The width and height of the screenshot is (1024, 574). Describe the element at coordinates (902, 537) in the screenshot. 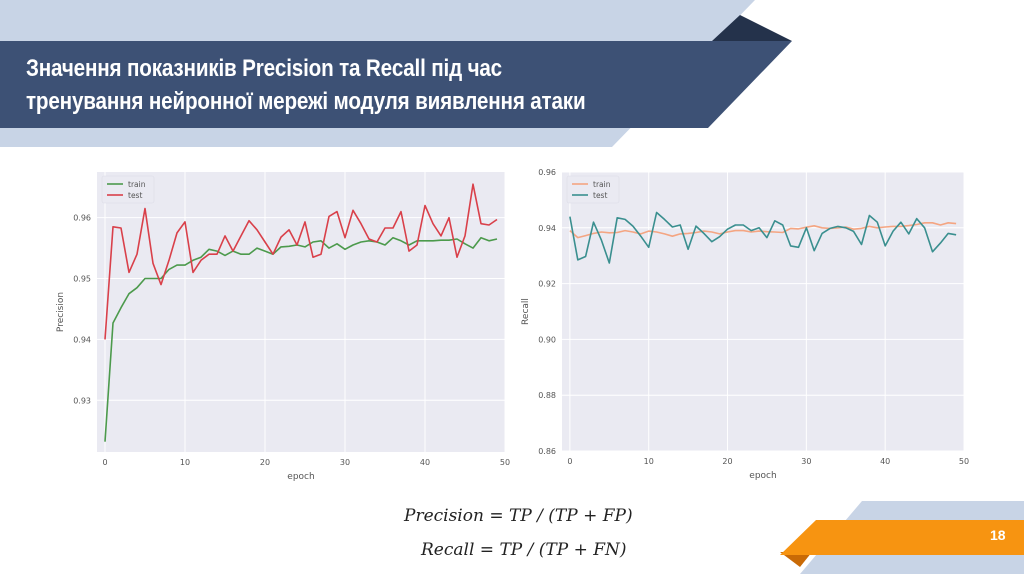

I see `footer-orange-band` at that location.